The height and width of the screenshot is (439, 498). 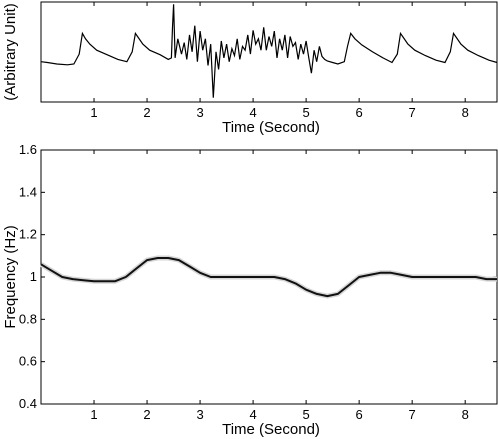 I want to click on y-axis-label: Frequency (Hz), so click(x=10, y=276).